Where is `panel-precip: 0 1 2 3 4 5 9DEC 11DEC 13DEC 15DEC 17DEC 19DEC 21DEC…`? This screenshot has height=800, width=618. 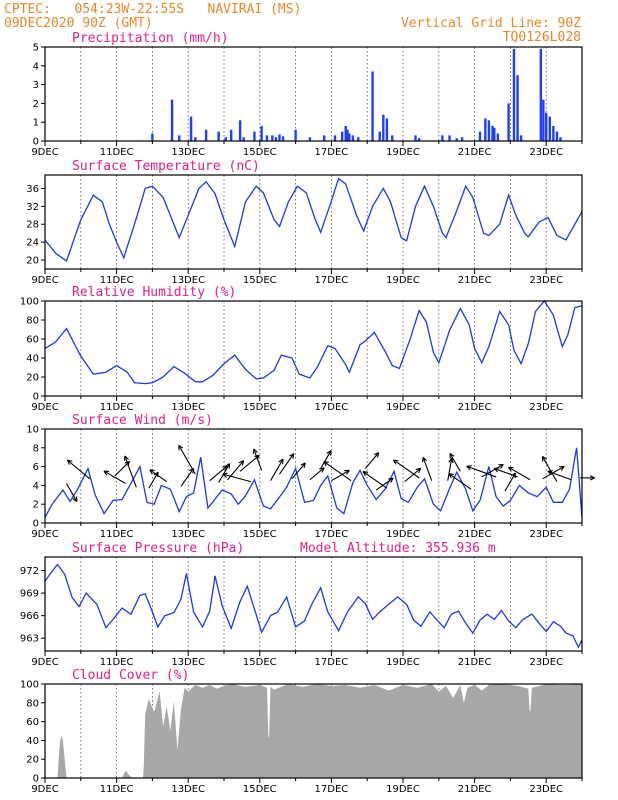 panel-precip: 0 1 2 3 4 5 9DEC 11DEC 13DEC 15DEC 17DEC 19DEC 21DEC… is located at coordinates (307, 94).